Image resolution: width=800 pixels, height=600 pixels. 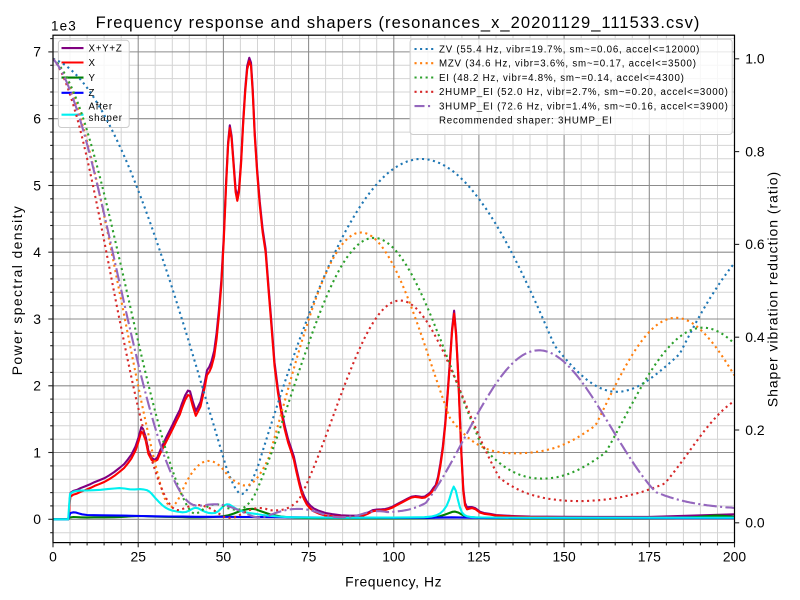 I want to click on svg-text: 6, so click(x=37, y=119).